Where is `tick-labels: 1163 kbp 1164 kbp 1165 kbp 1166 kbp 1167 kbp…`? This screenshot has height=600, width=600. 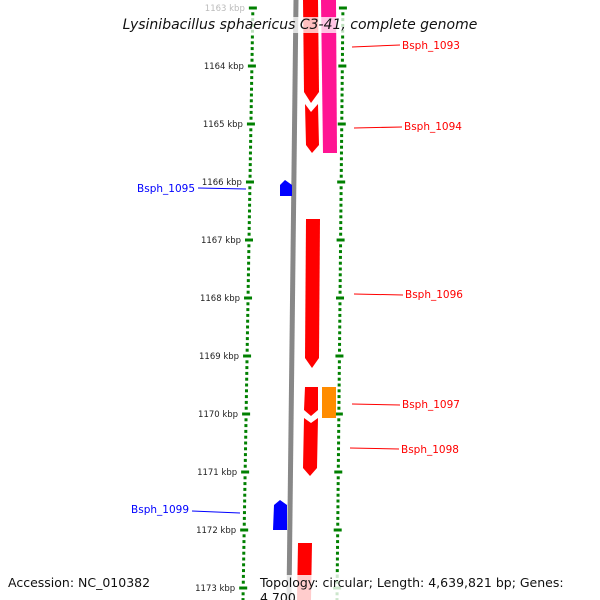 tick-labels: 1163 kbp 1164 kbp 1165 kbp 1166 kbp 1167 kbp… is located at coordinates (220, 299).